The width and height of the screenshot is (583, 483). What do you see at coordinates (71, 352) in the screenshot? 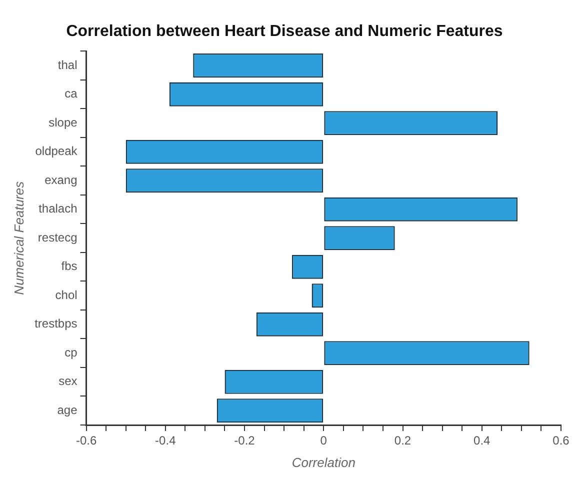
I see `y-tick-label: cp` at bounding box center [71, 352].